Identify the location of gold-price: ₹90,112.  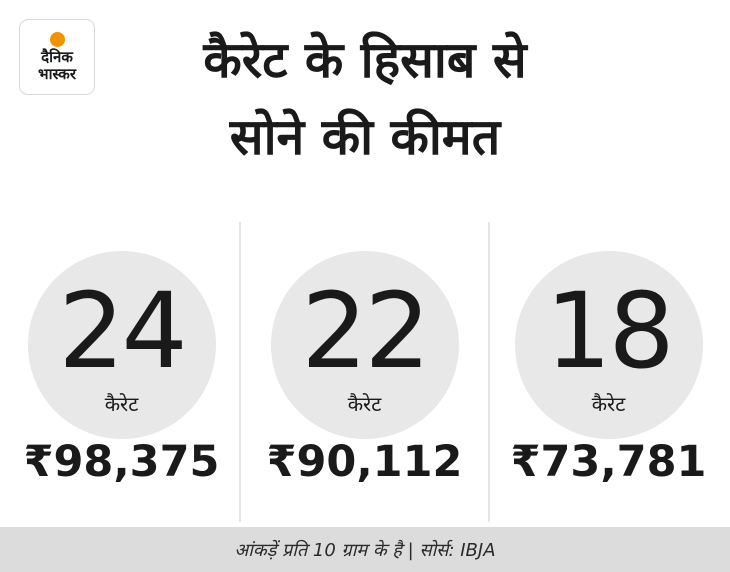
(364, 462).